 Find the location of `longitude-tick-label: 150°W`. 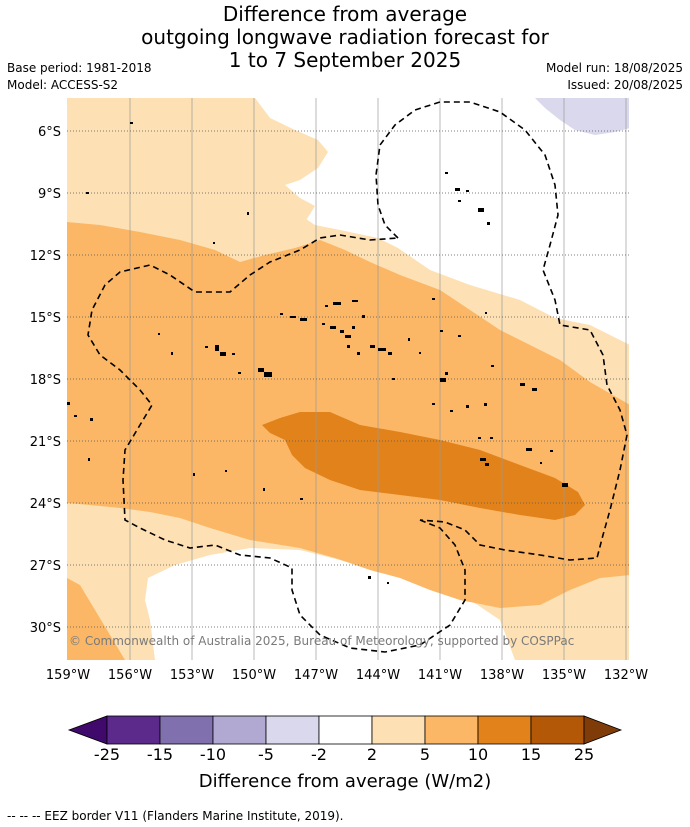

longitude-tick-label: 150°W is located at coordinates (254, 675).